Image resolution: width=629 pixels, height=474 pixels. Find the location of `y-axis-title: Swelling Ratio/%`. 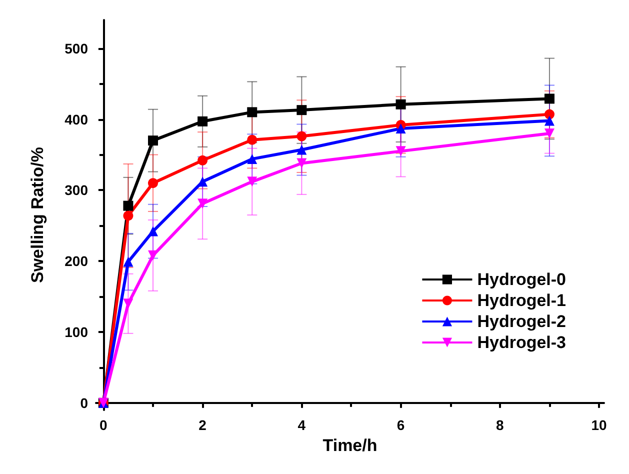

y-axis-title: Swelling Ratio/% is located at coordinates (37, 215).